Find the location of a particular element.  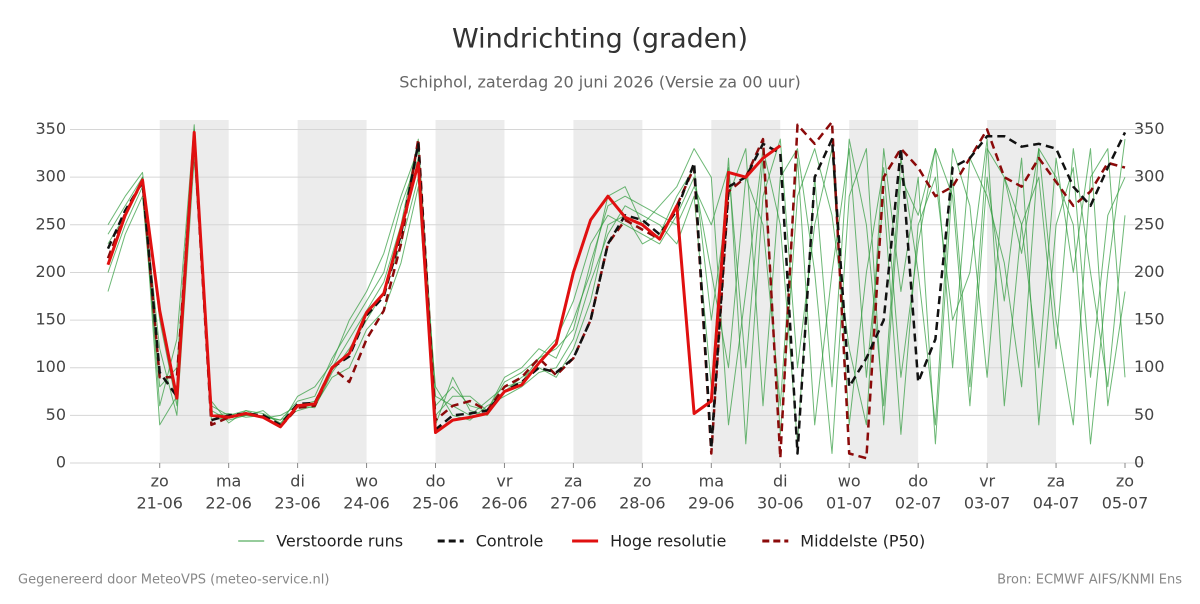

y-tick-label-right: 50 is located at coordinates (1144, 414).